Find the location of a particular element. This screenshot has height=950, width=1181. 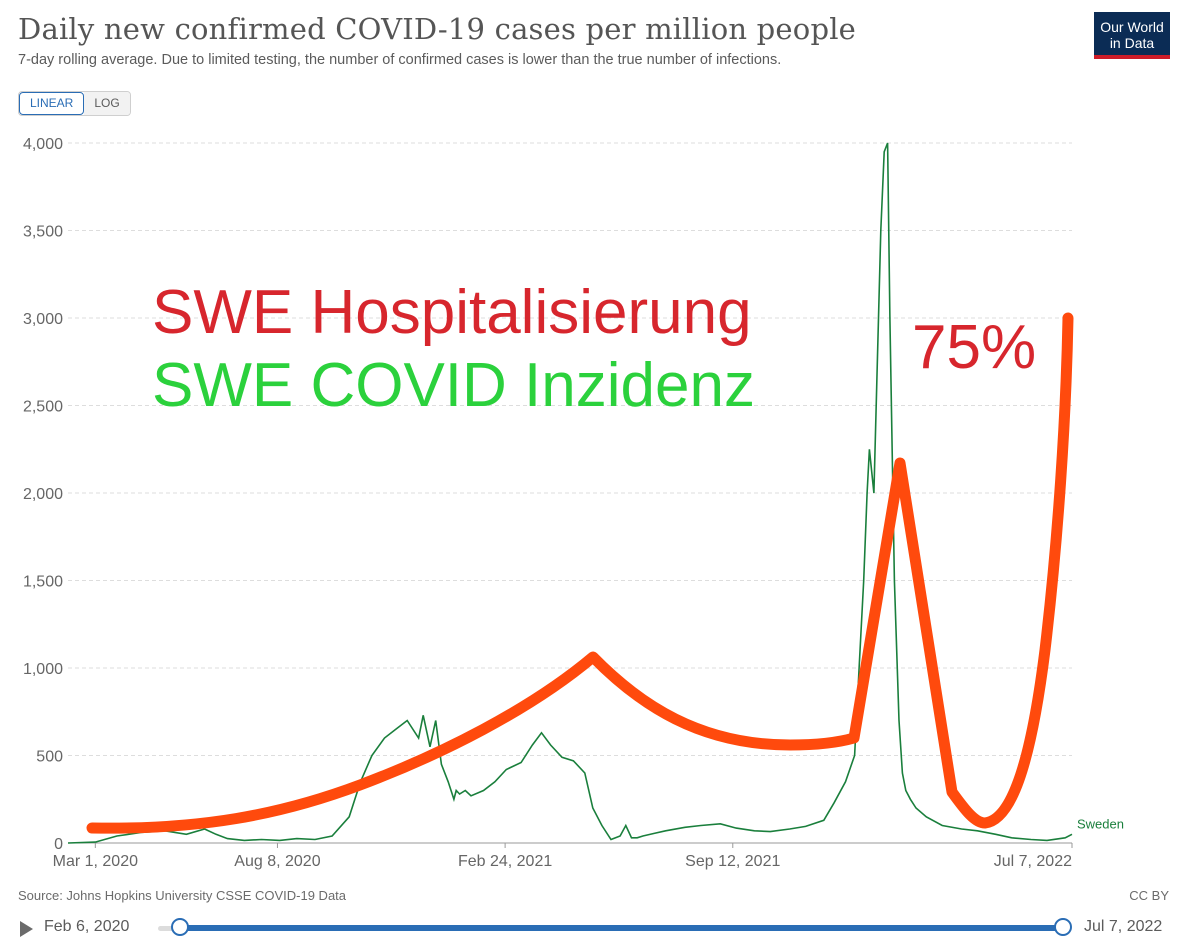

y-tick-label: 2,000 is located at coordinates (43, 494).